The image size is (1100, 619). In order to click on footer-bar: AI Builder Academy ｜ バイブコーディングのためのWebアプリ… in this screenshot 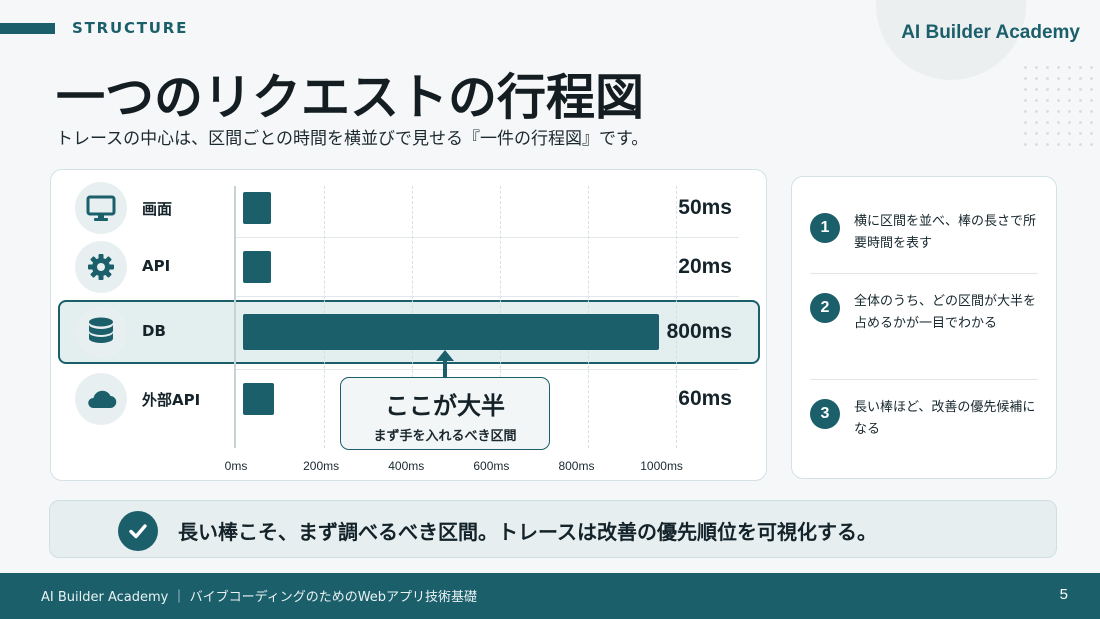, I will do `click(550, 596)`.